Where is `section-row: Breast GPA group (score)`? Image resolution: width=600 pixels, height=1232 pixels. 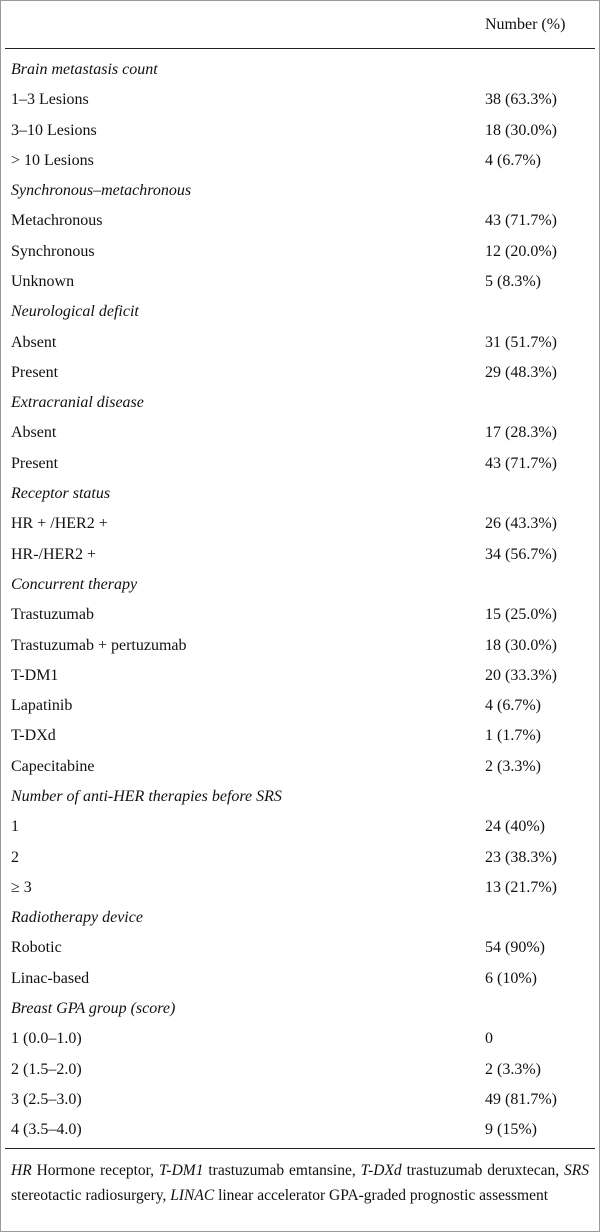
section-row: Breast GPA group (score) is located at coordinates (301, 1009).